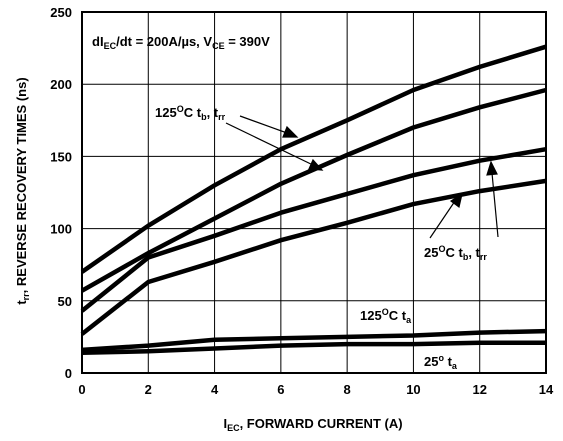 The height and width of the screenshot is (441, 563). I want to click on arrow-125-trr, so click(263, 124).